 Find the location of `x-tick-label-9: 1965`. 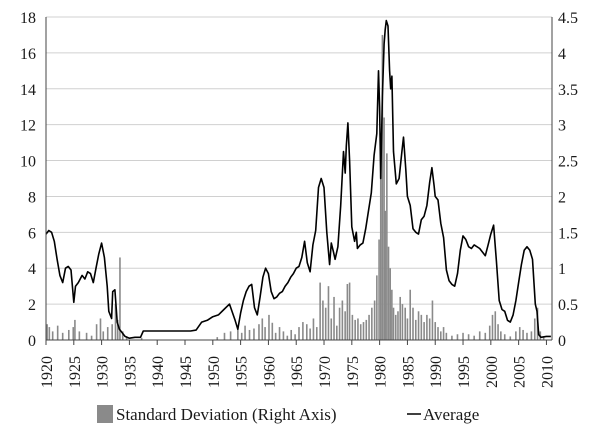

x-tick-label-9: 1965 is located at coordinates (297, 372).